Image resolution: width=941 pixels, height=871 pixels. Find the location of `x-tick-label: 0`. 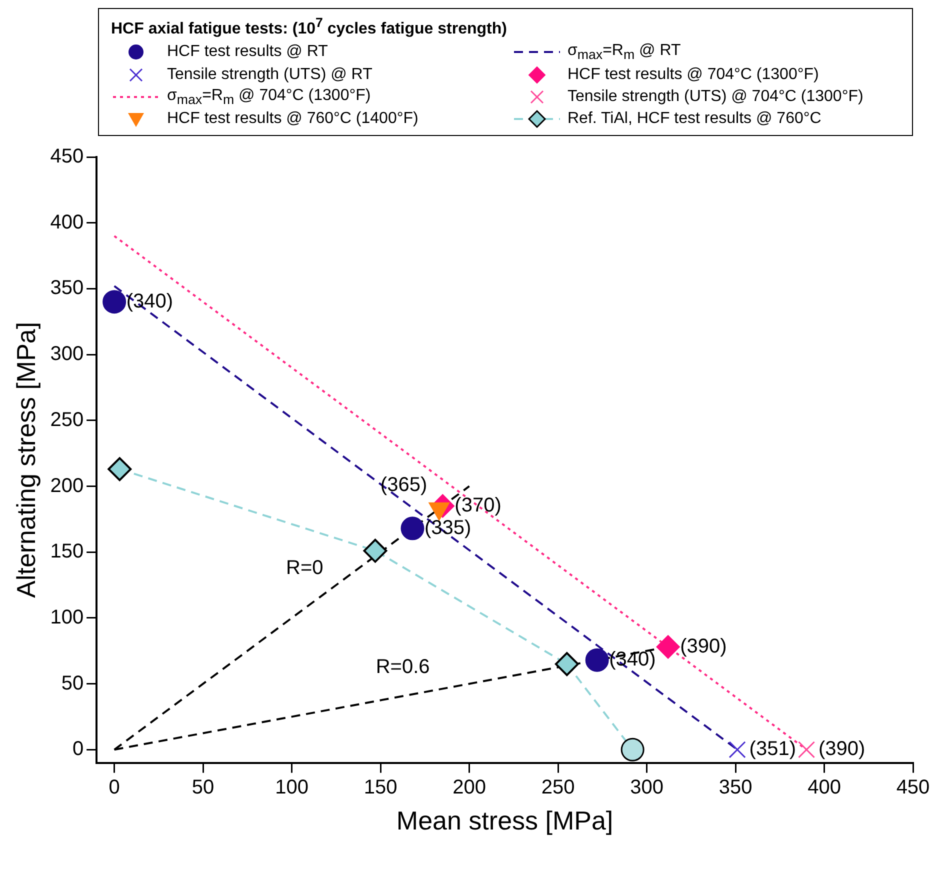

x-tick-label: 0 is located at coordinates (114, 787).